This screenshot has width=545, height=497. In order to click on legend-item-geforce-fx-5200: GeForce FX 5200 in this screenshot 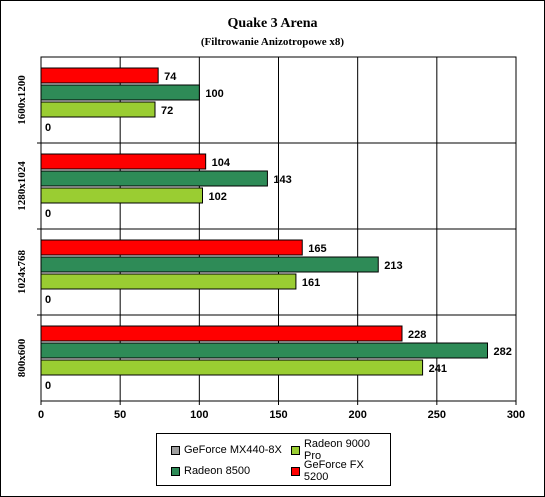, I will do `click(340, 471)`.